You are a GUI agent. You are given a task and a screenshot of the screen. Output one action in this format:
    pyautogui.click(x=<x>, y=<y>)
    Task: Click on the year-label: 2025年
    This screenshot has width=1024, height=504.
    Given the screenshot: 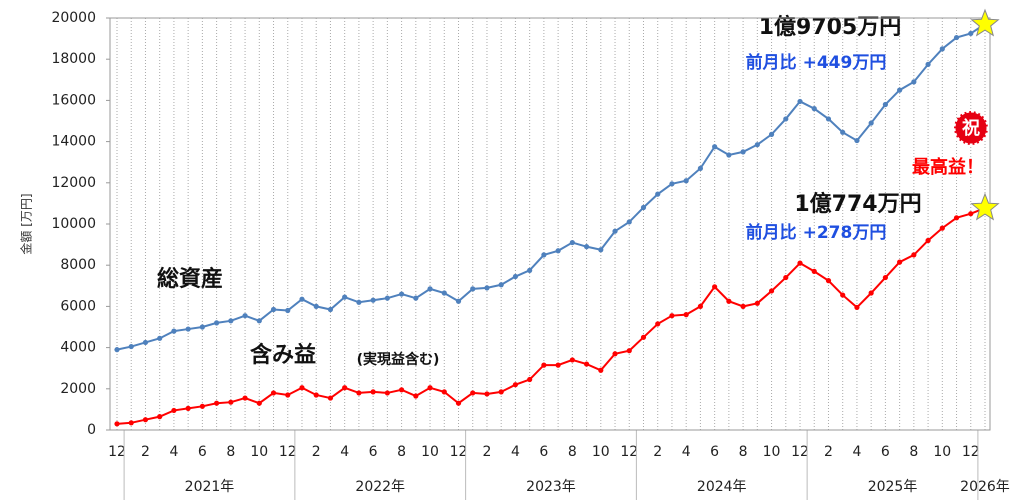 What is the action you would take?
    pyautogui.click(x=893, y=487)
    